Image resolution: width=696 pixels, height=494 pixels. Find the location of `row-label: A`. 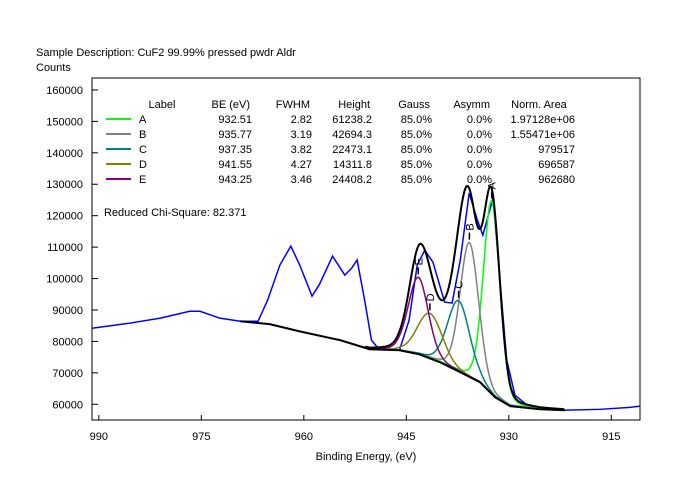

row-label: A is located at coordinates (143, 120).